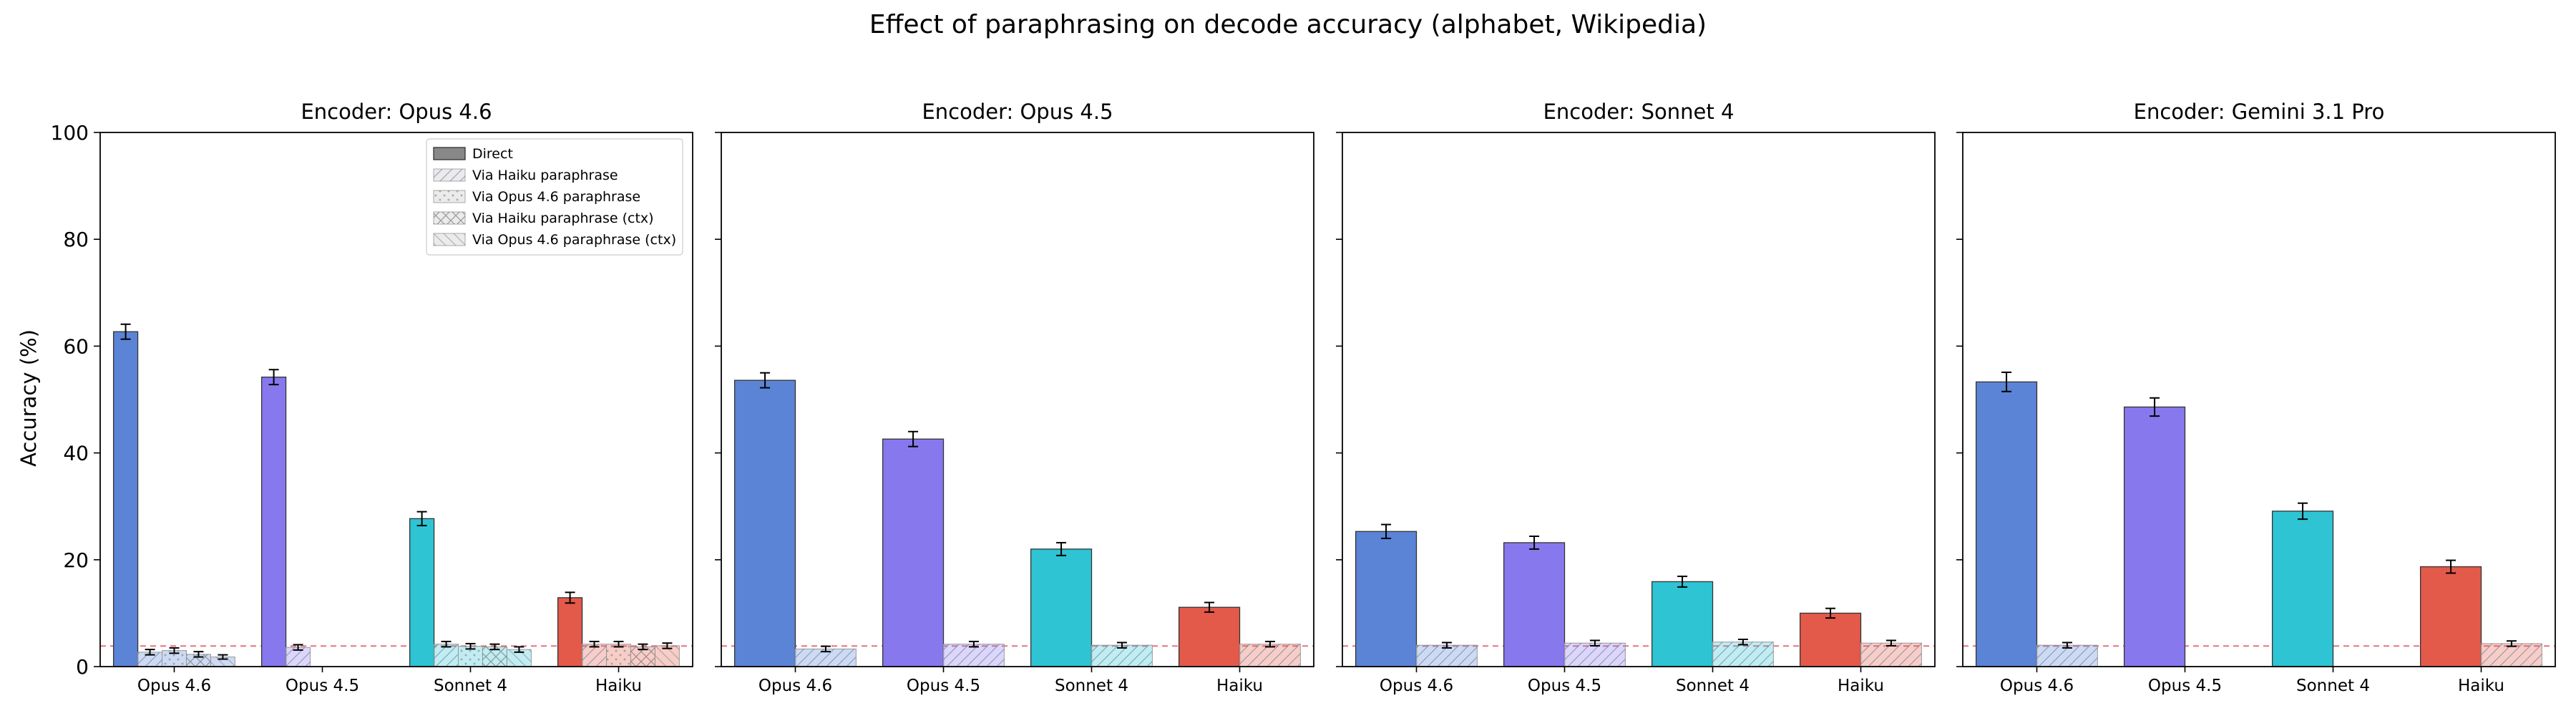 Image resolution: width=2576 pixels, height=716 pixels. I want to click on panel-title: Encoder: Gemini 3.1 Pro, so click(2259, 112).